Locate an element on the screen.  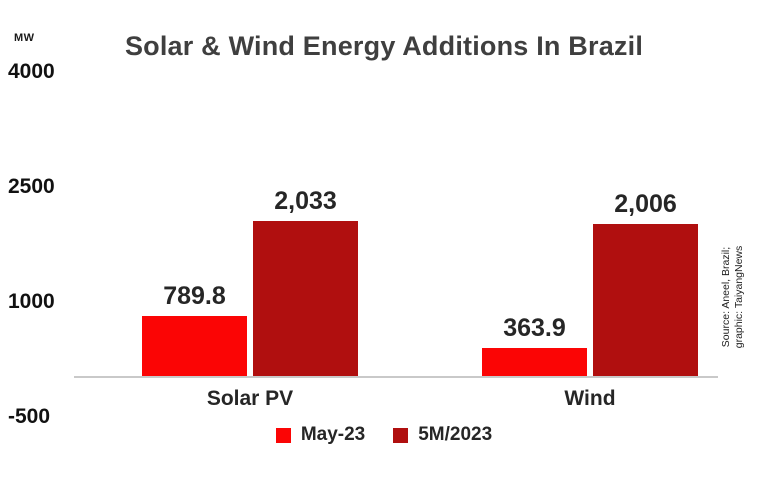
legend-item-may-23: May-23 is located at coordinates (320, 435).